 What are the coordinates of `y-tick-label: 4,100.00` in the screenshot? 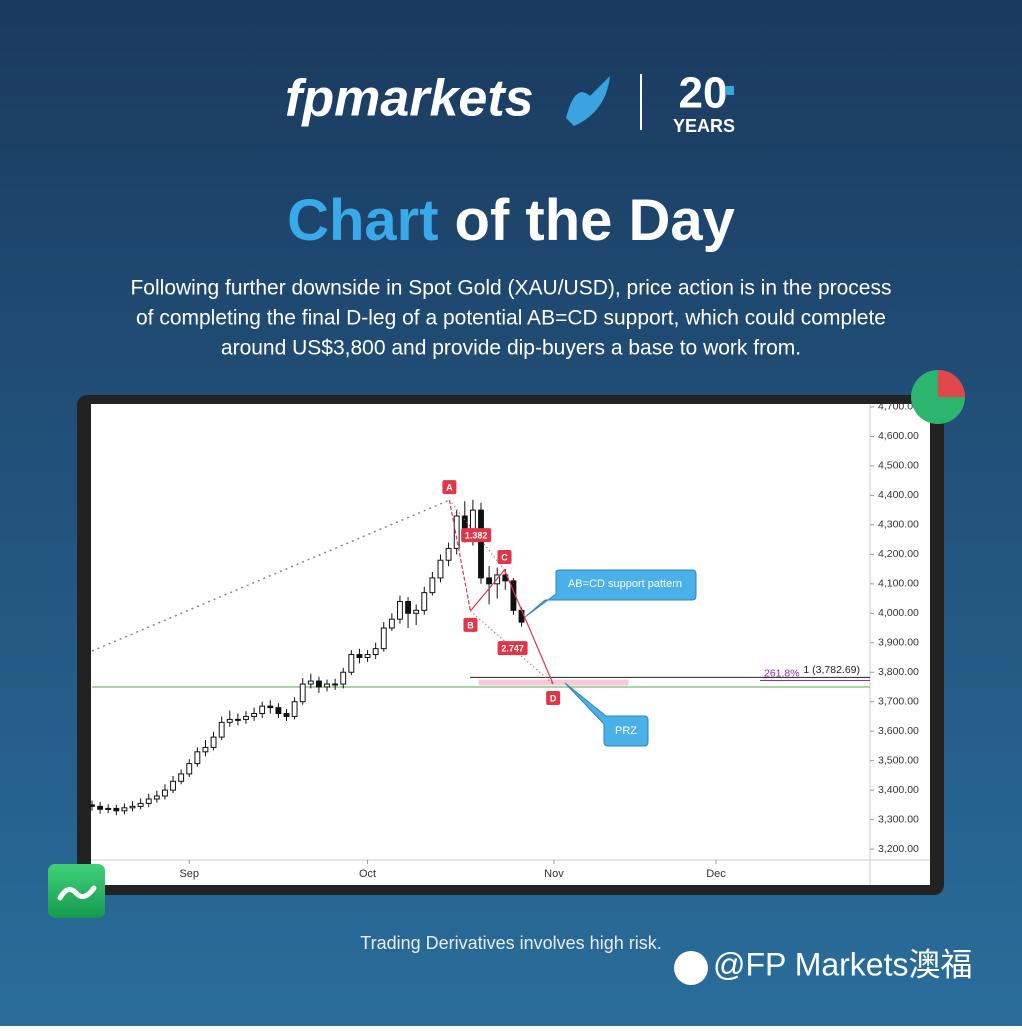 It's located at (898, 584).